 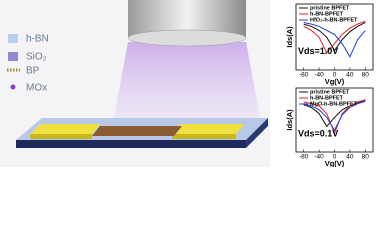 What do you see at coordinates (318, 133) in the screenshot?
I see `annotation: Vds=0.1V` at bounding box center [318, 133].